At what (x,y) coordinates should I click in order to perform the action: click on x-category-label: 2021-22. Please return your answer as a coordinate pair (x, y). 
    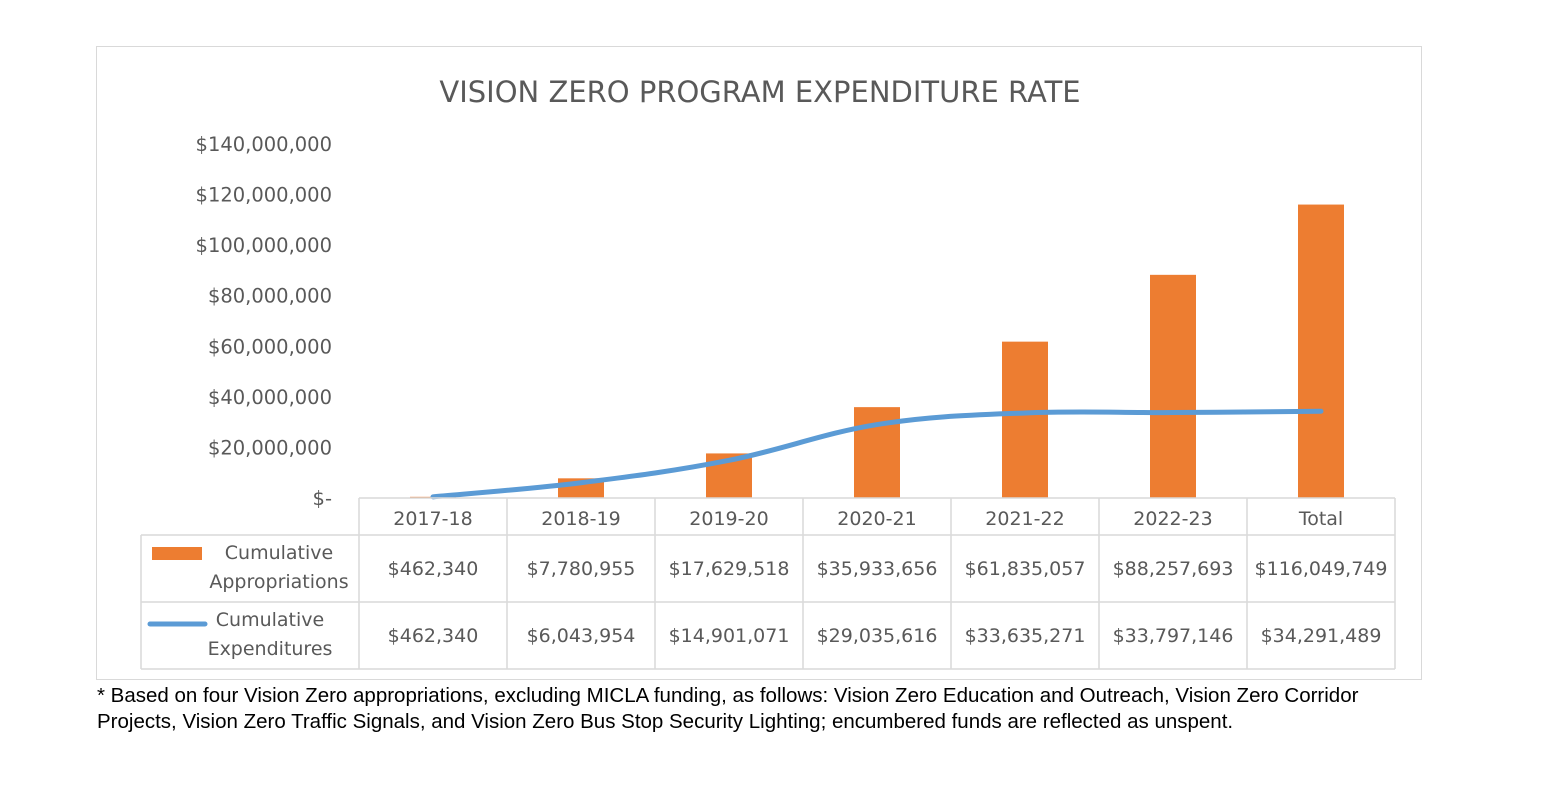
    Looking at the image, I should click on (1024, 519).